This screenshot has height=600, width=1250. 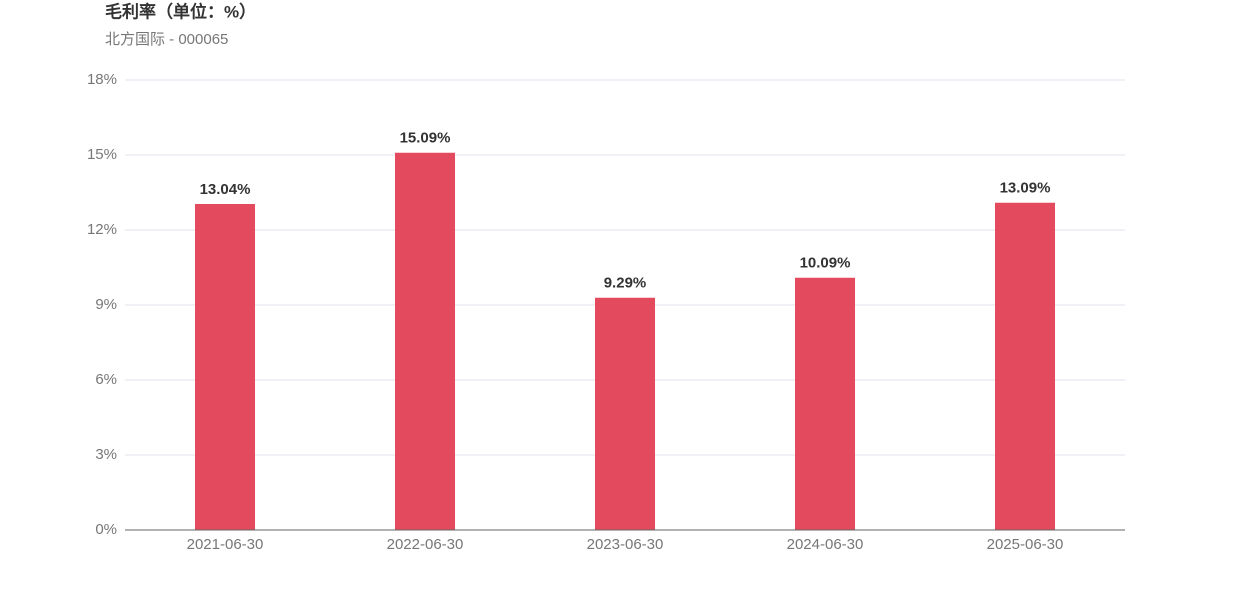 I want to click on x-tick-label: 2023-06-30, so click(x=625, y=544).